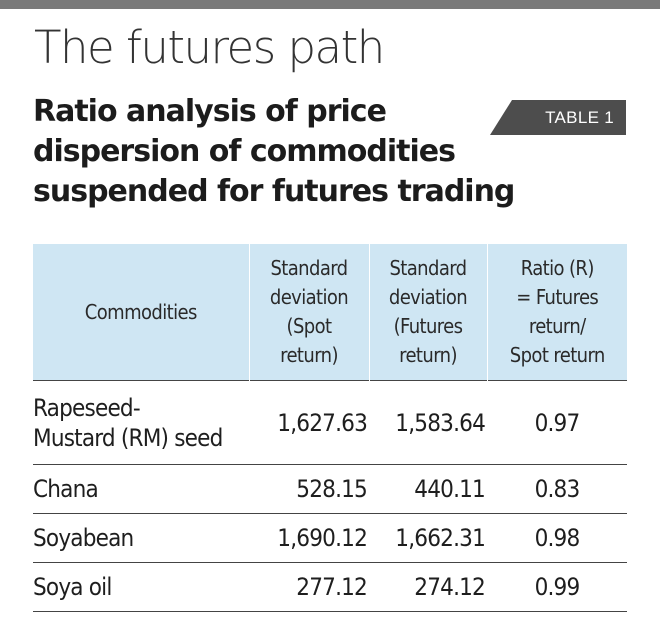 This screenshot has width=660, height=634. Describe the element at coordinates (428, 538) in the screenshot. I see `futures-sd-cell: 1,662.31` at that location.